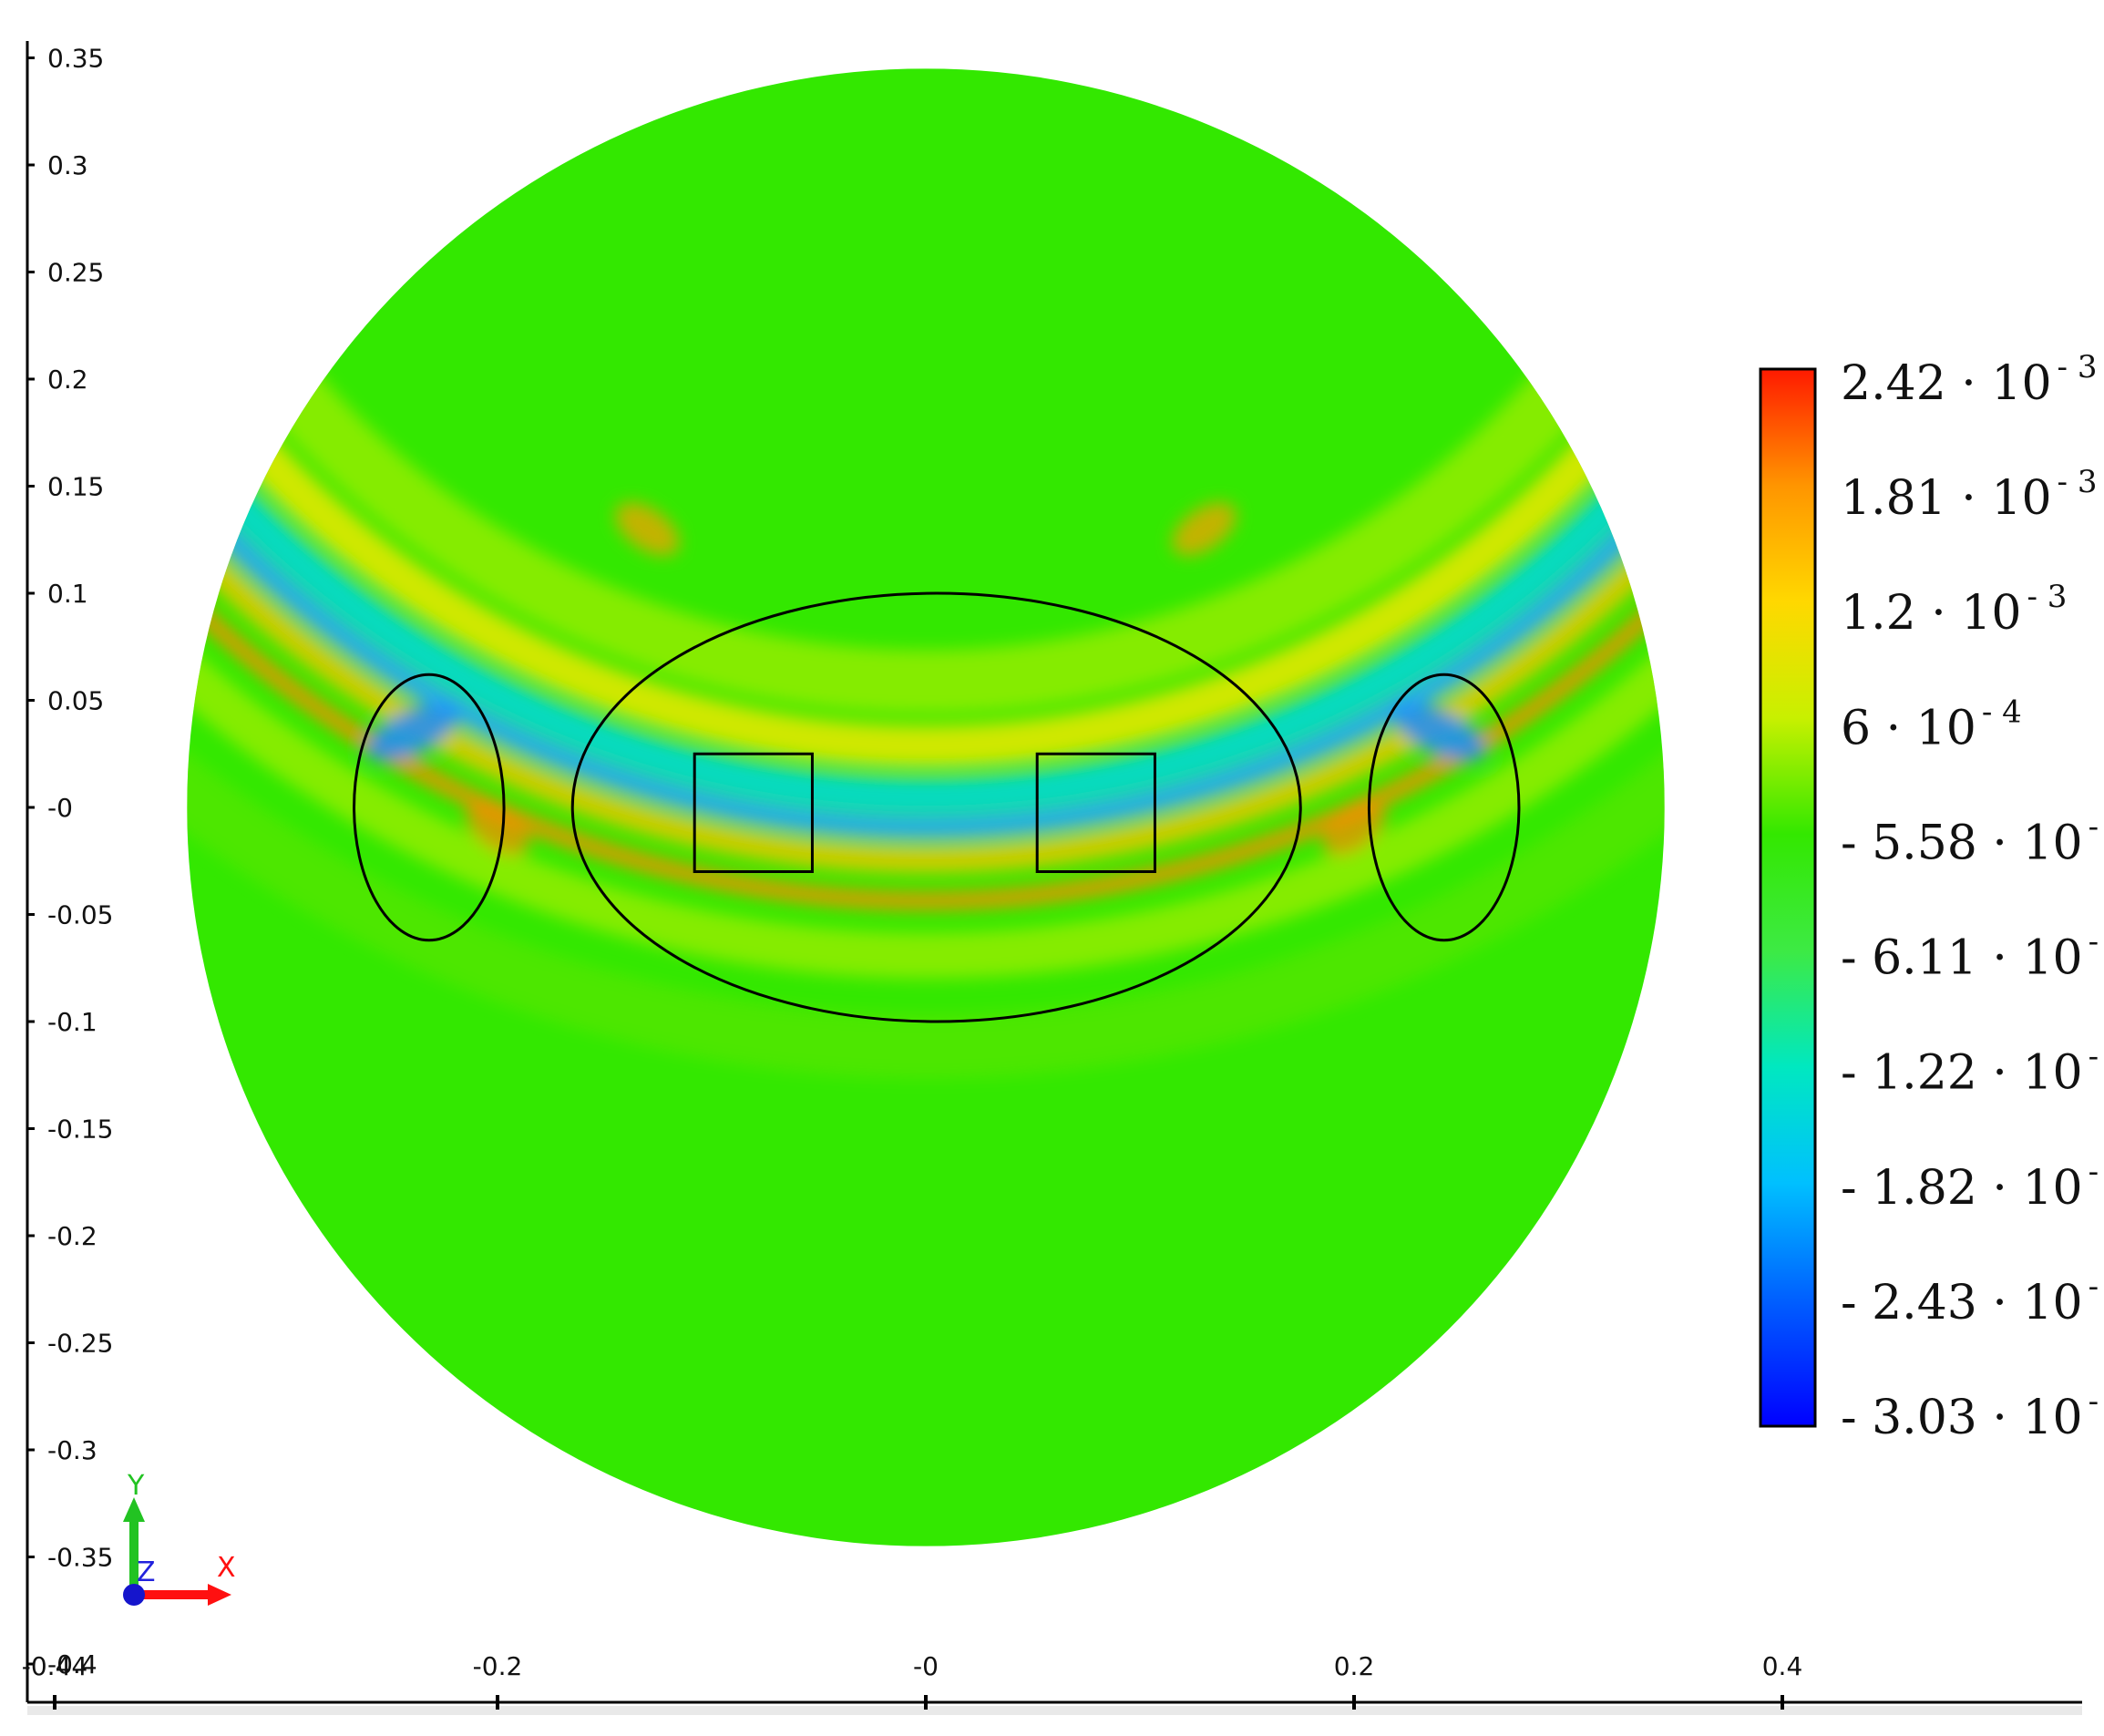 The image size is (2104, 1736). I want to click on colorbar-label: 1.81 · 10- 3, so click(1969, 495).